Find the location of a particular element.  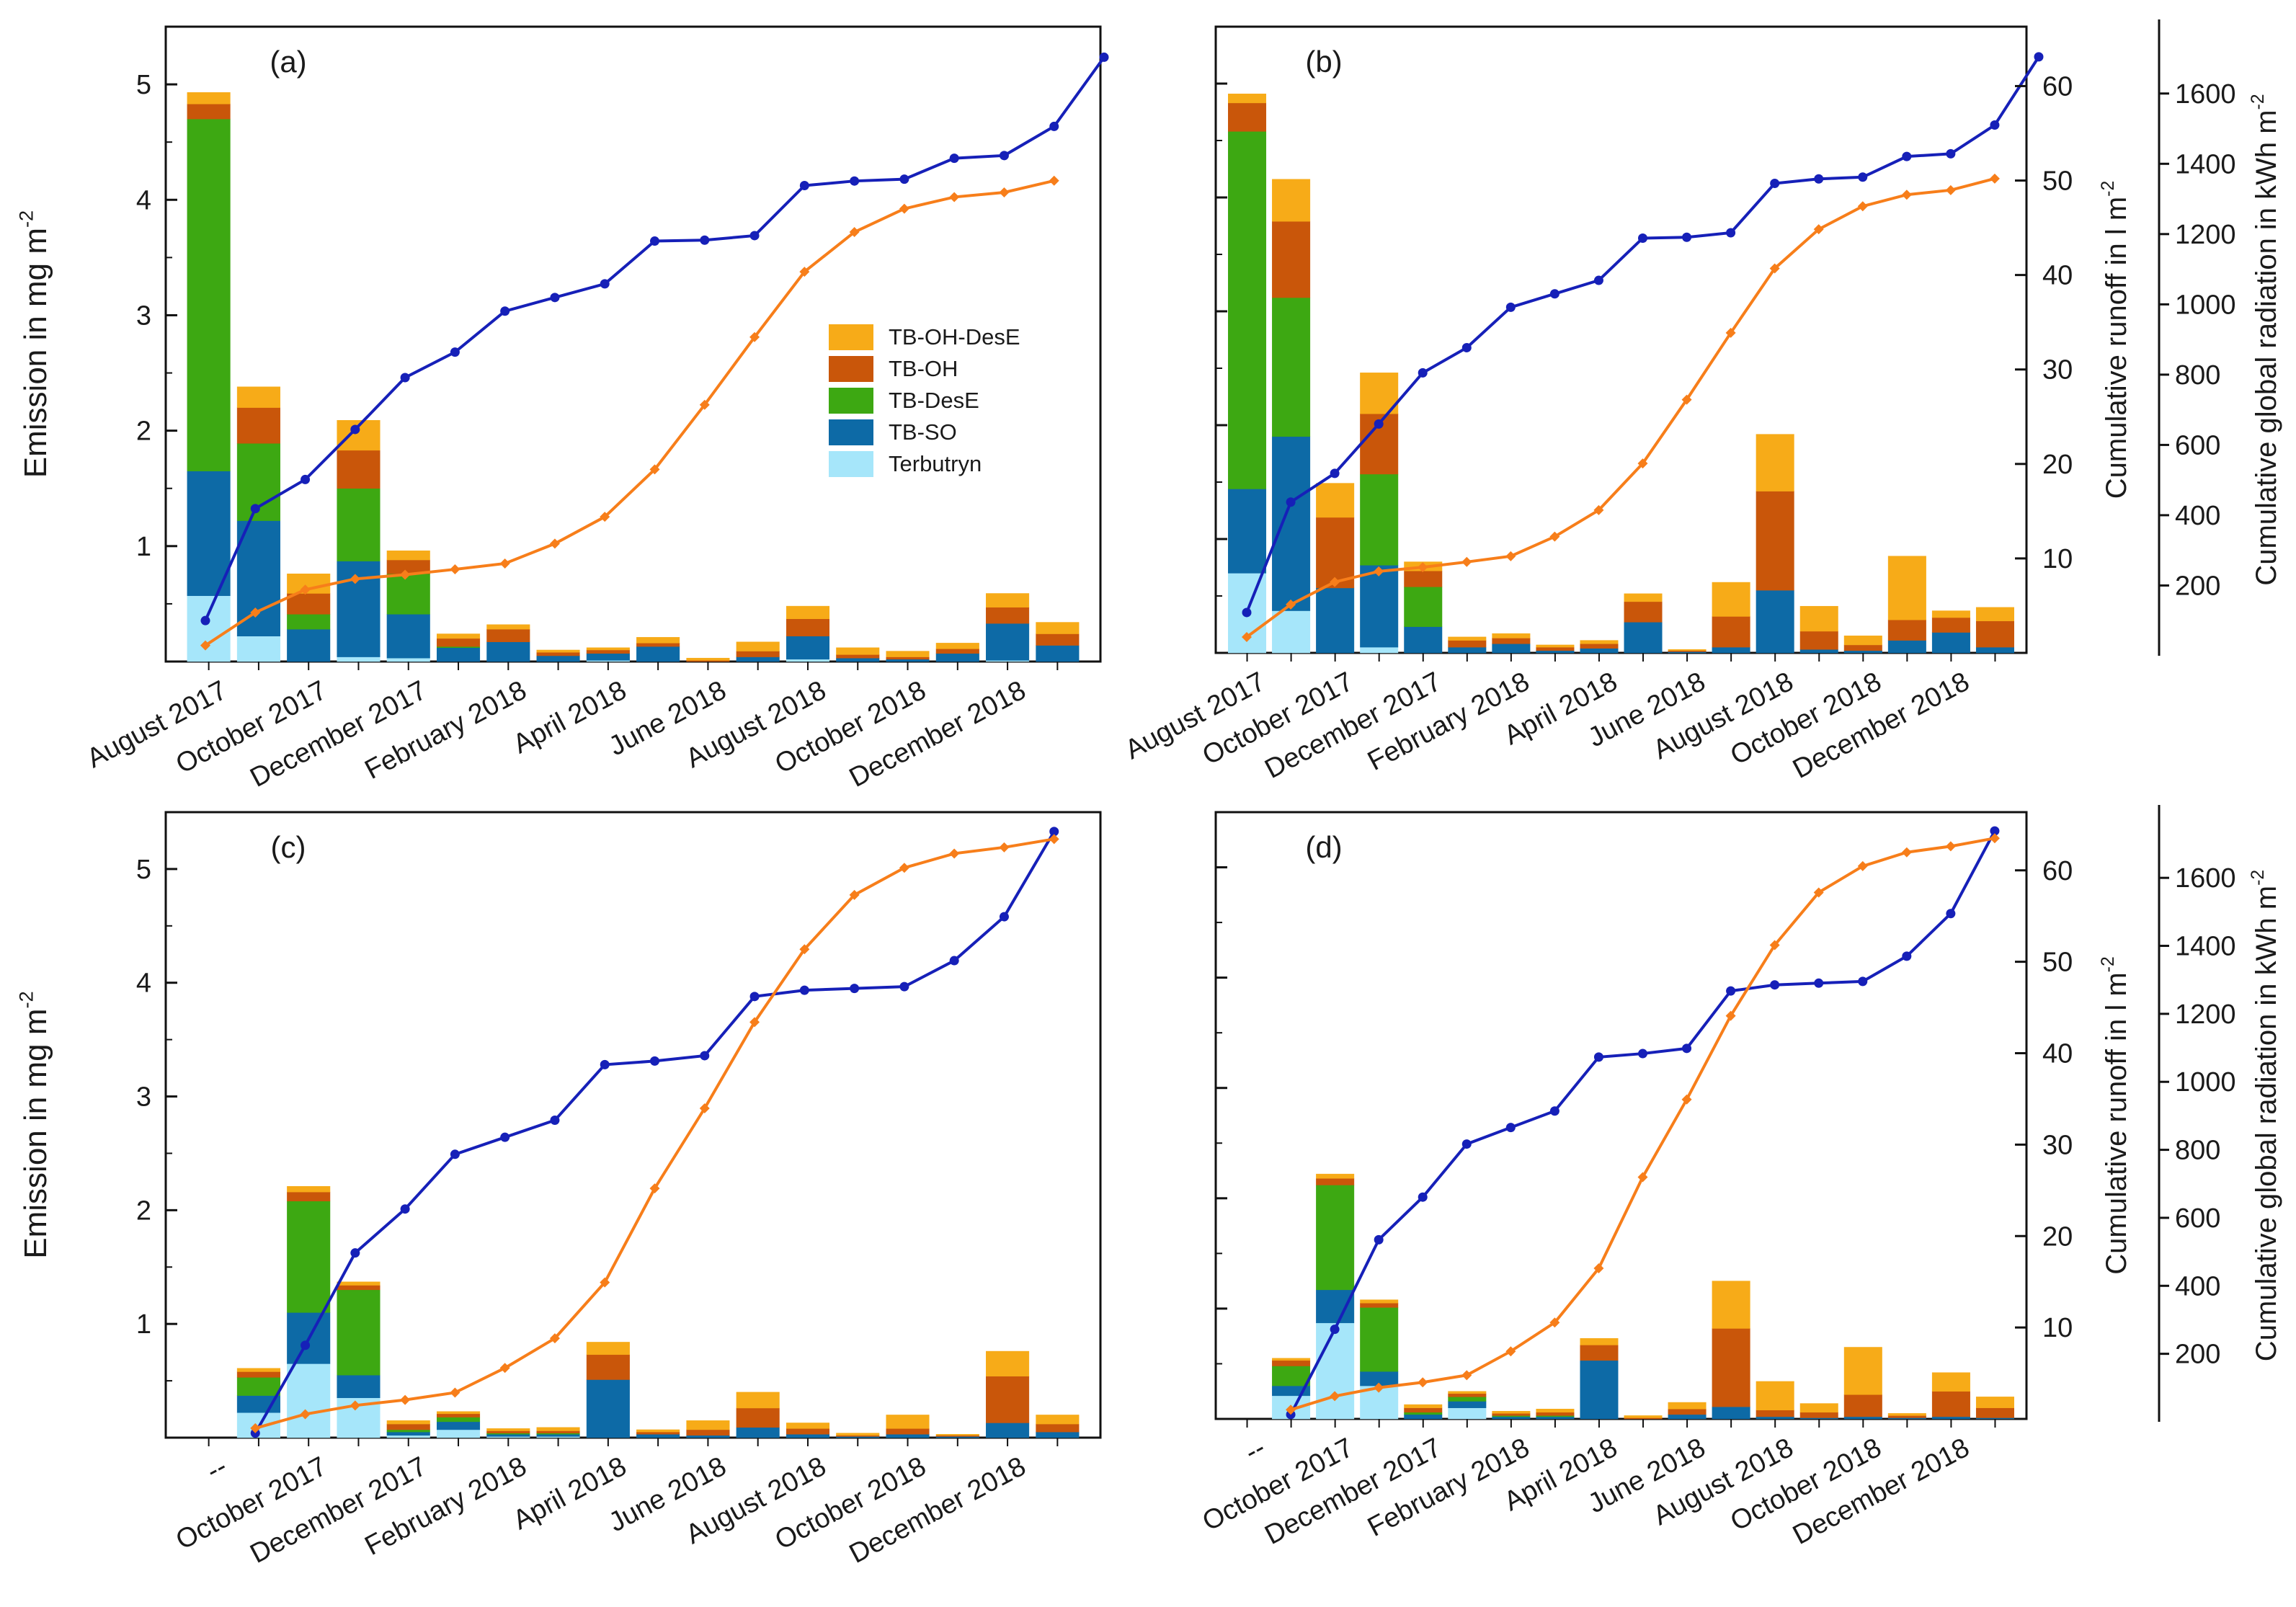

panel-label-d: (d) is located at coordinates (1323, 847).